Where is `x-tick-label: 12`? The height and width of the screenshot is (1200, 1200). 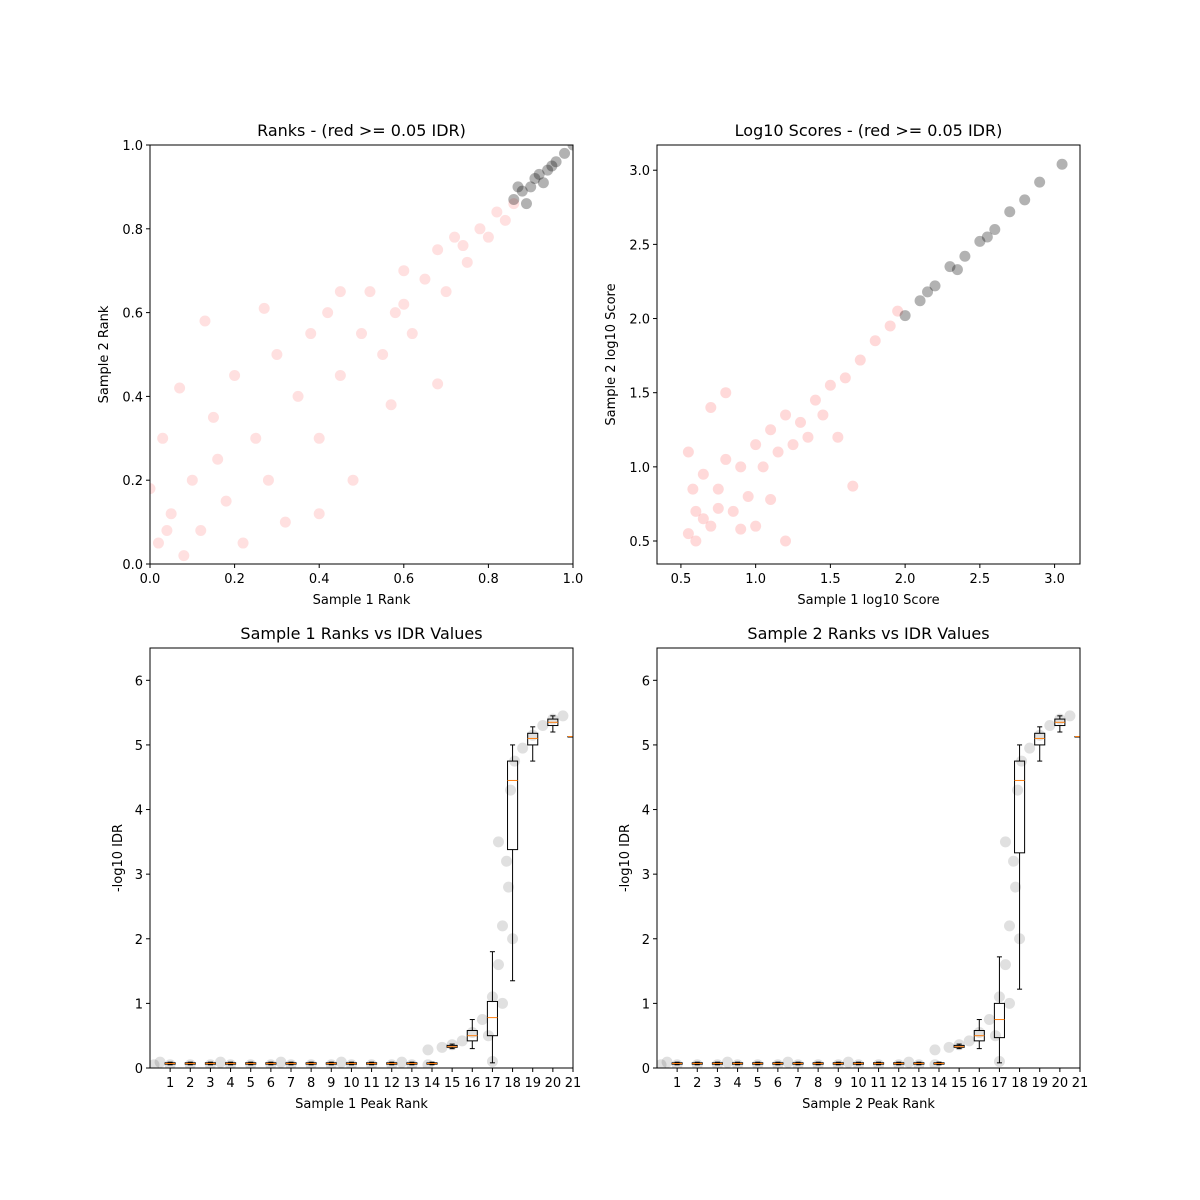 x-tick-label: 12 is located at coordinates (898, 1083).